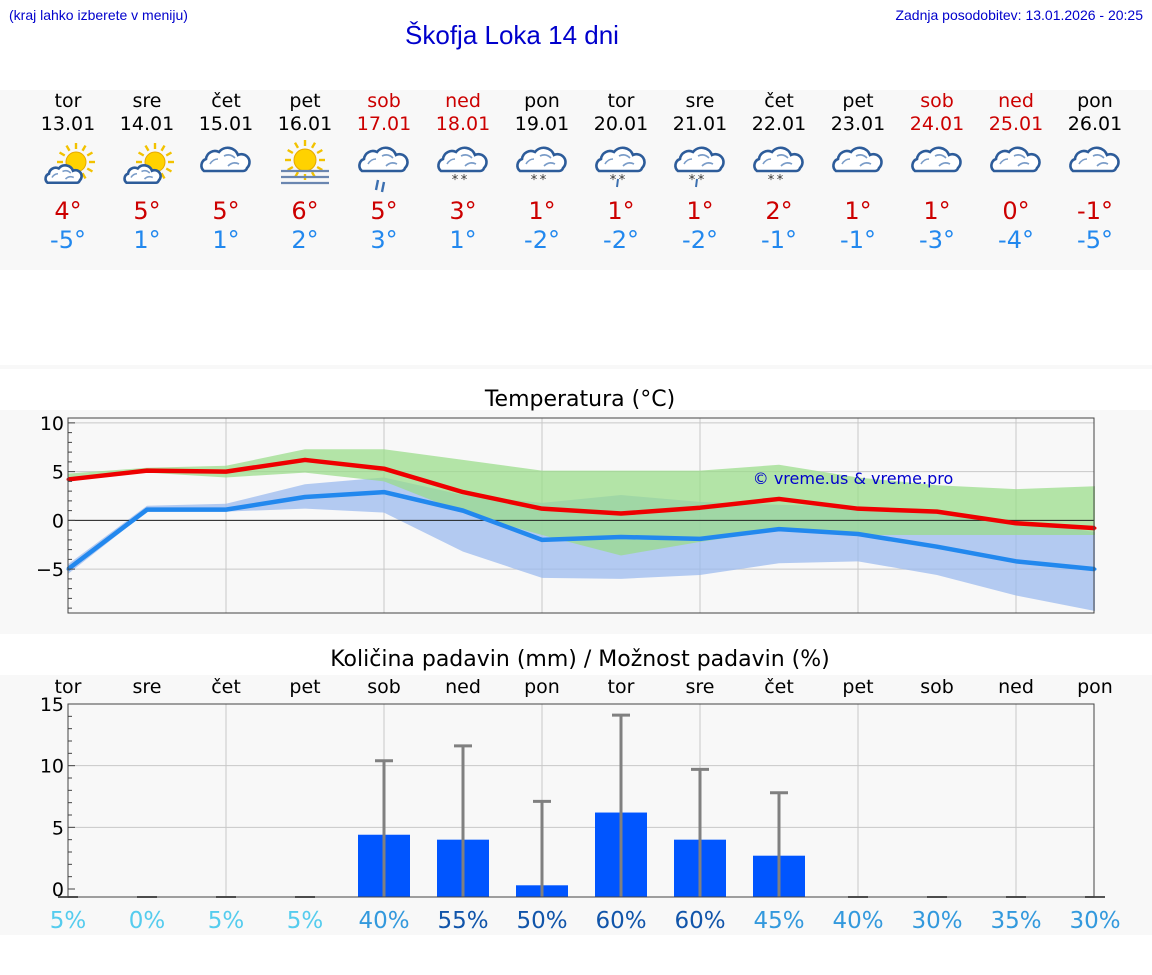  I want to click on day-date: 23.01, so click(858, 124).